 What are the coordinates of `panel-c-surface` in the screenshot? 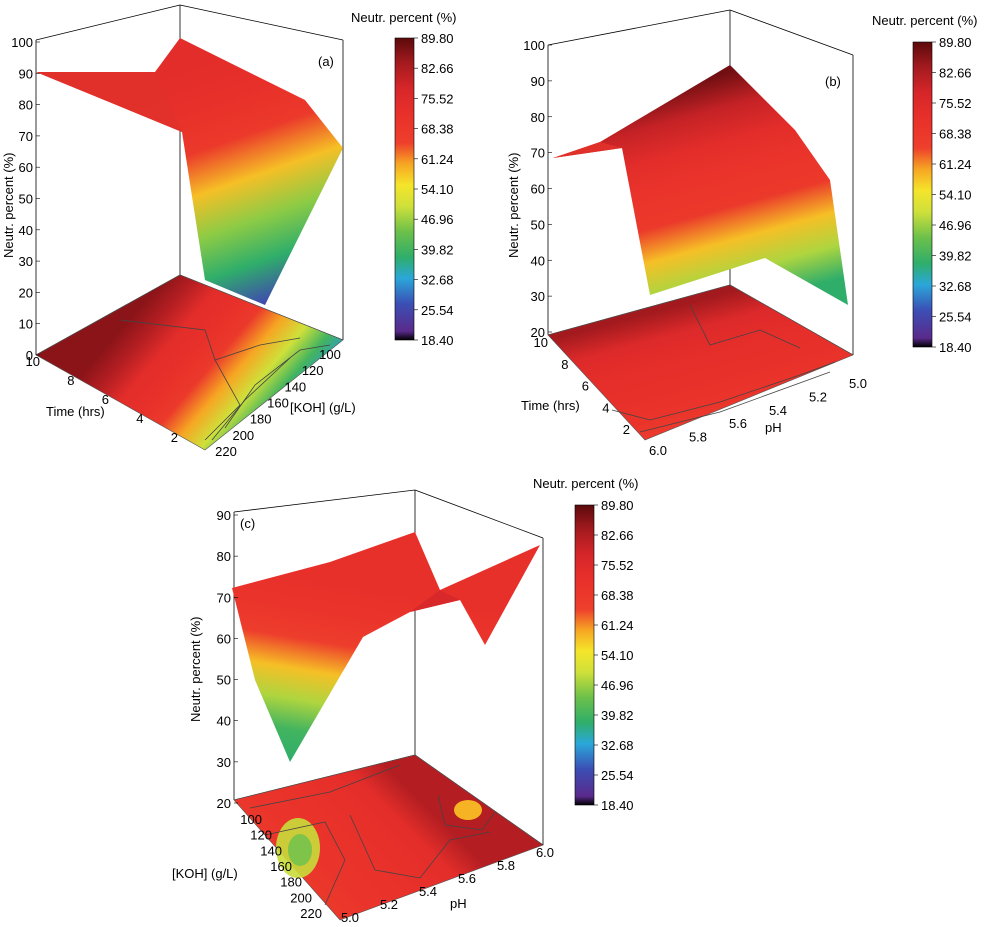 It's located at (386, 647).